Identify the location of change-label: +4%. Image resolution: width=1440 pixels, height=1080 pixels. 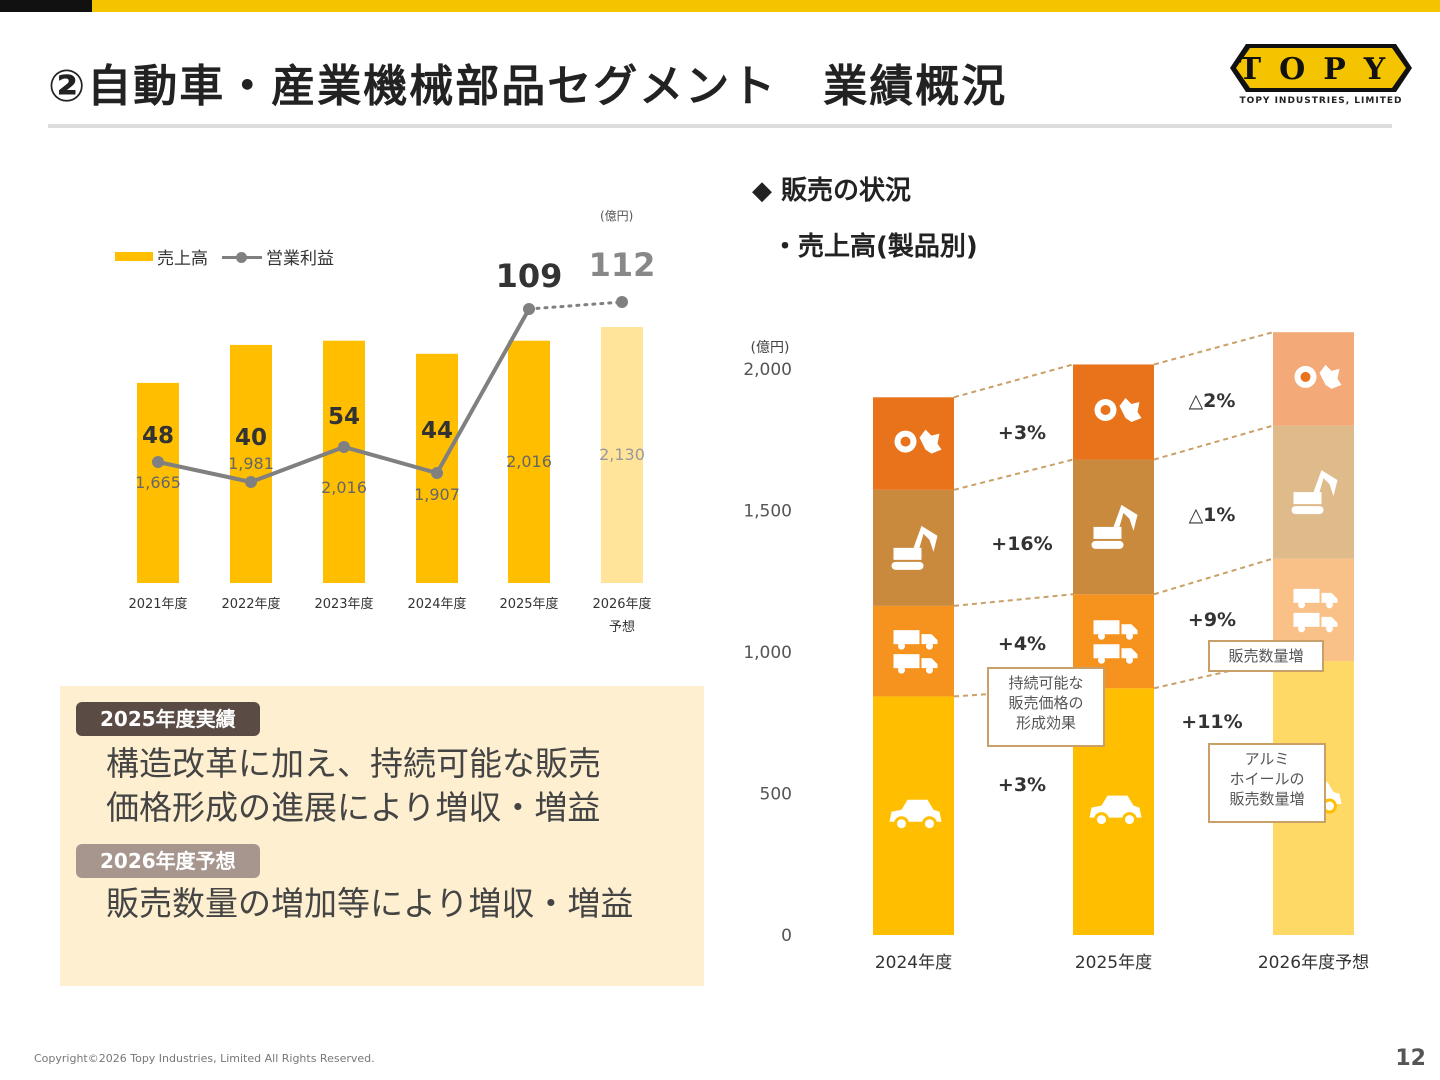
(1022, 644).